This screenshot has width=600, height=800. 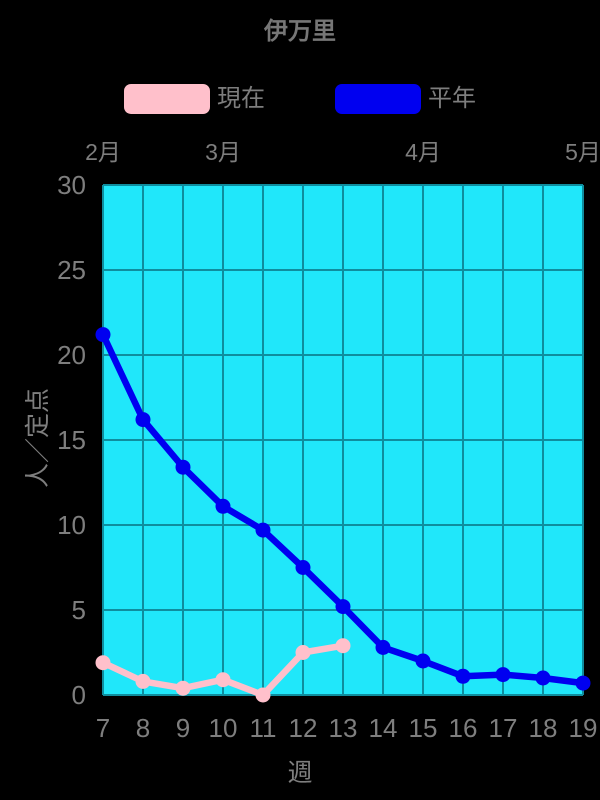 What do you see at coordinates (223, 728) in the screenshot?
I see `x-tick-label: 10` at bounding box center [223, 728].